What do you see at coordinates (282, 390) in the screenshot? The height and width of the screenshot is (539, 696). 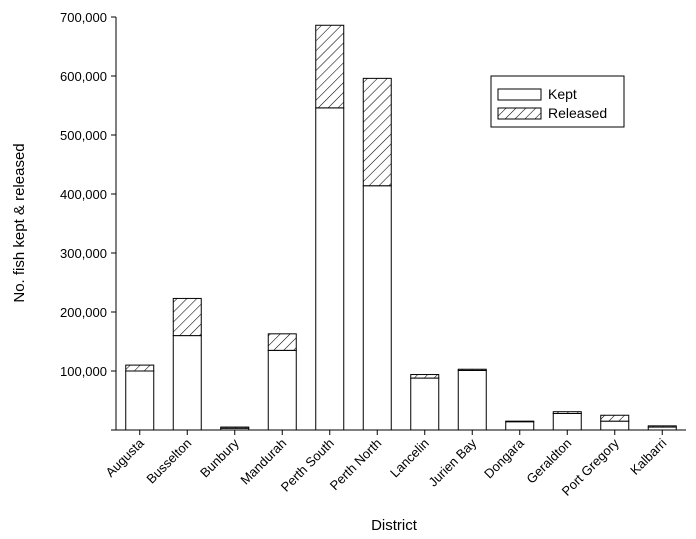 I see `bar-kept-mandurah` at bounding box center [282, 390].